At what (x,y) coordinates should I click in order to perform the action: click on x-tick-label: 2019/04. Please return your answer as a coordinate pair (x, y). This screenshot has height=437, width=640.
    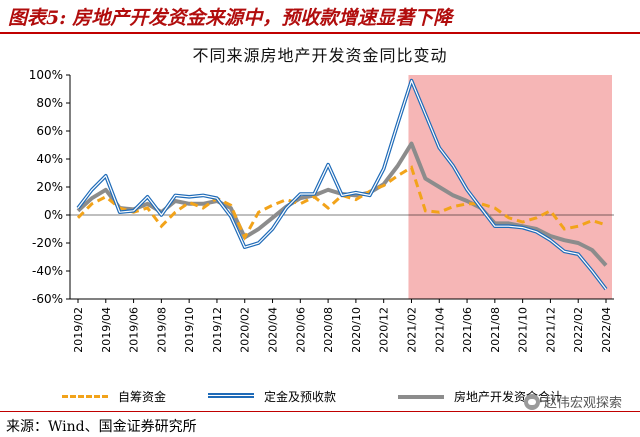
    Looking at the image, I should click on (106, 330).